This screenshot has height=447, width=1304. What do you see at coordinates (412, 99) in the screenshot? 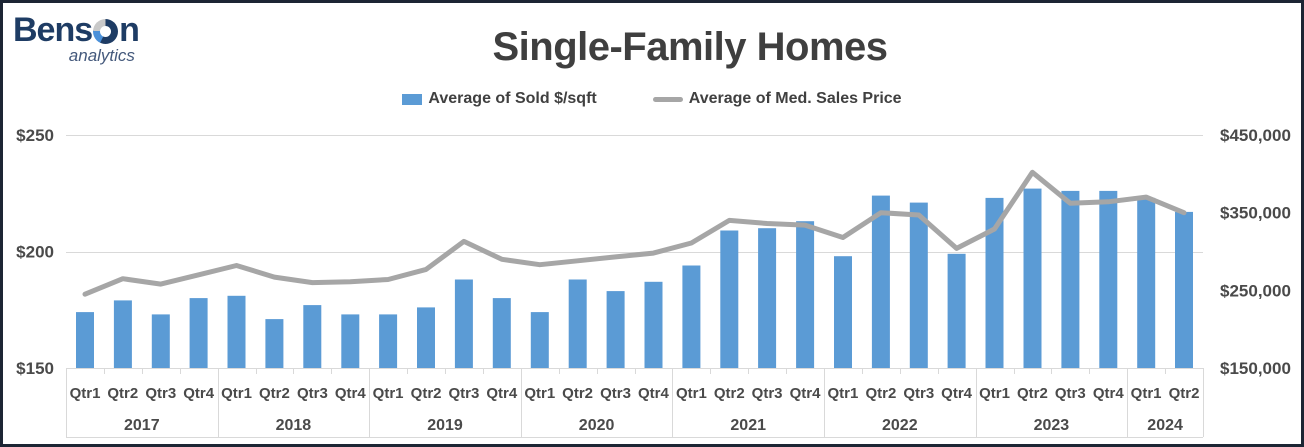
I see `legend-bar-swatch-icon` at bounding box center [412, 99].